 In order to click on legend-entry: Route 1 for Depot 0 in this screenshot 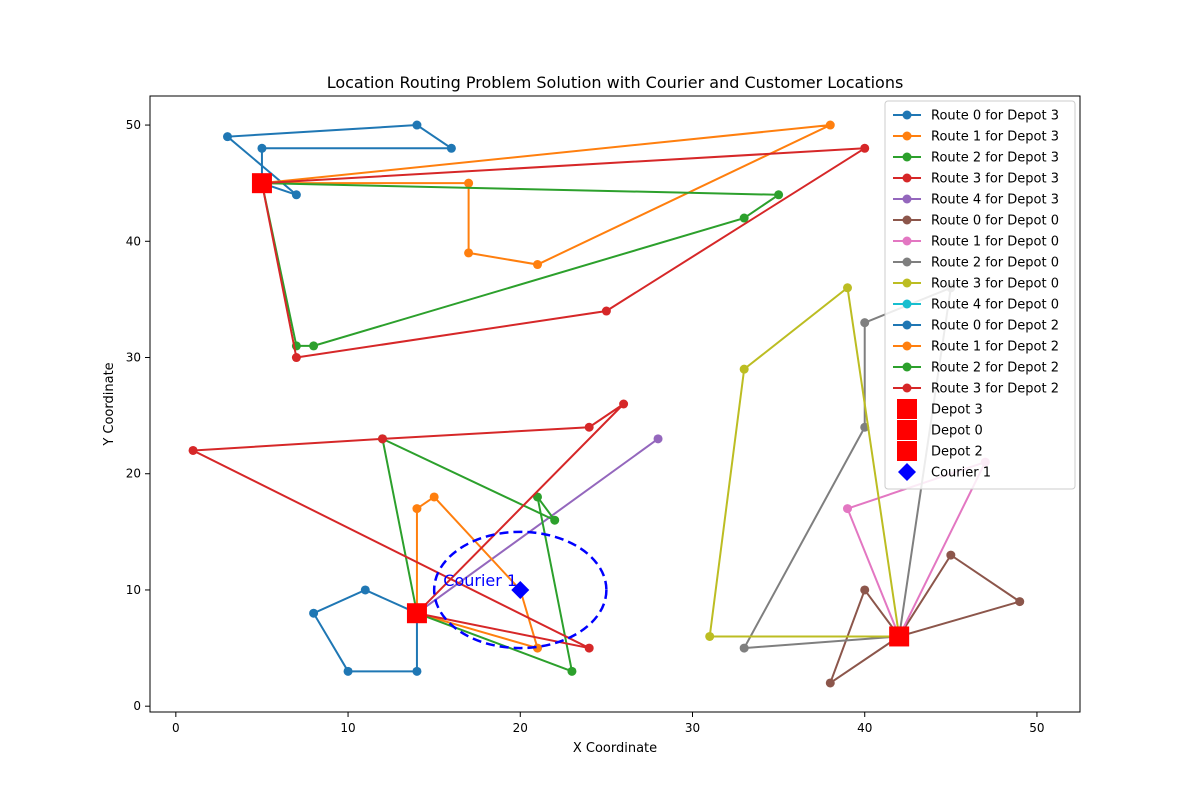, I will do `click(976, 242)`.